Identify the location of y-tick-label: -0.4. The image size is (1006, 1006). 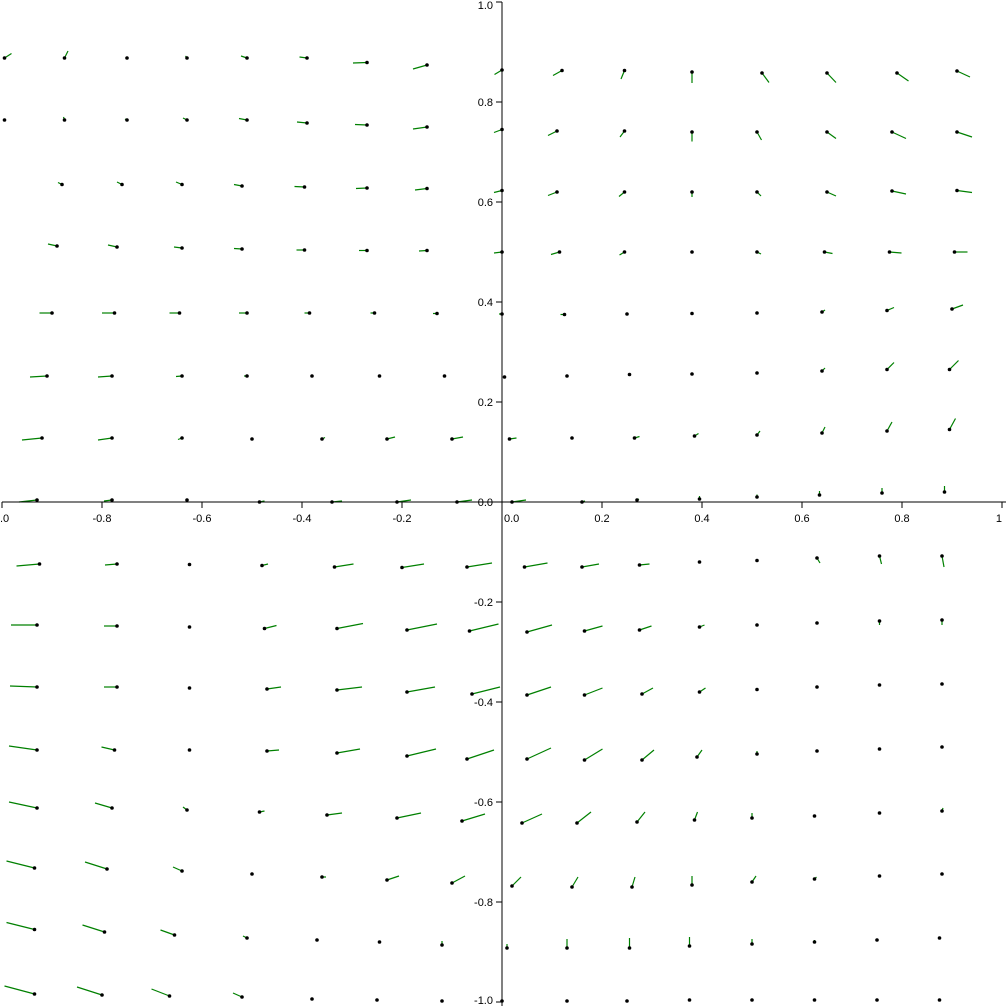
(483, 703).